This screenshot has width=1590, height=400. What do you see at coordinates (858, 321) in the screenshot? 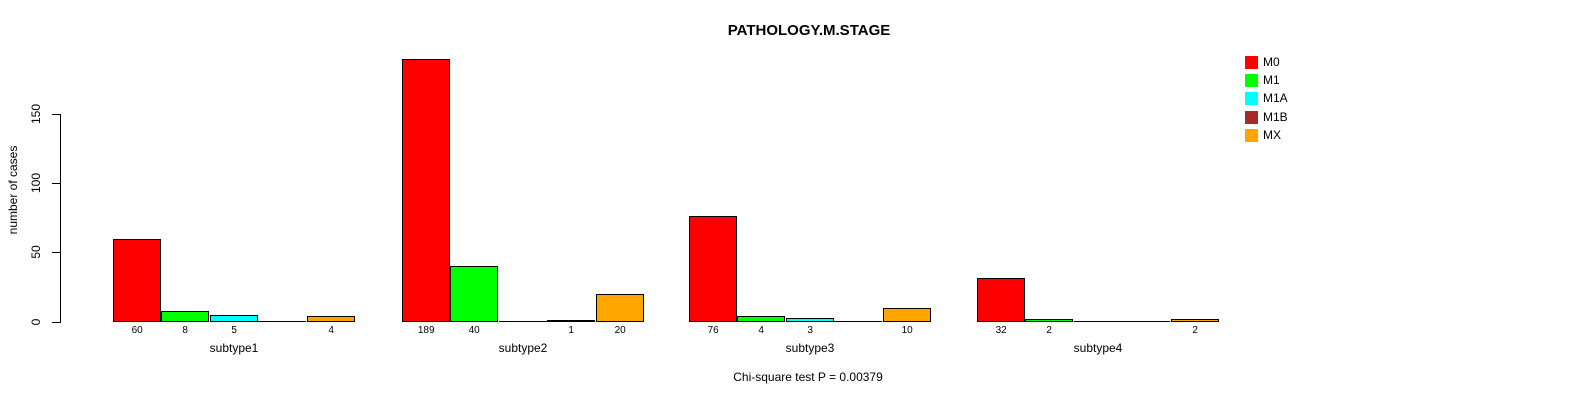
I see `bar-m1b-subtype3-zero` at bounding box center [858, 321].